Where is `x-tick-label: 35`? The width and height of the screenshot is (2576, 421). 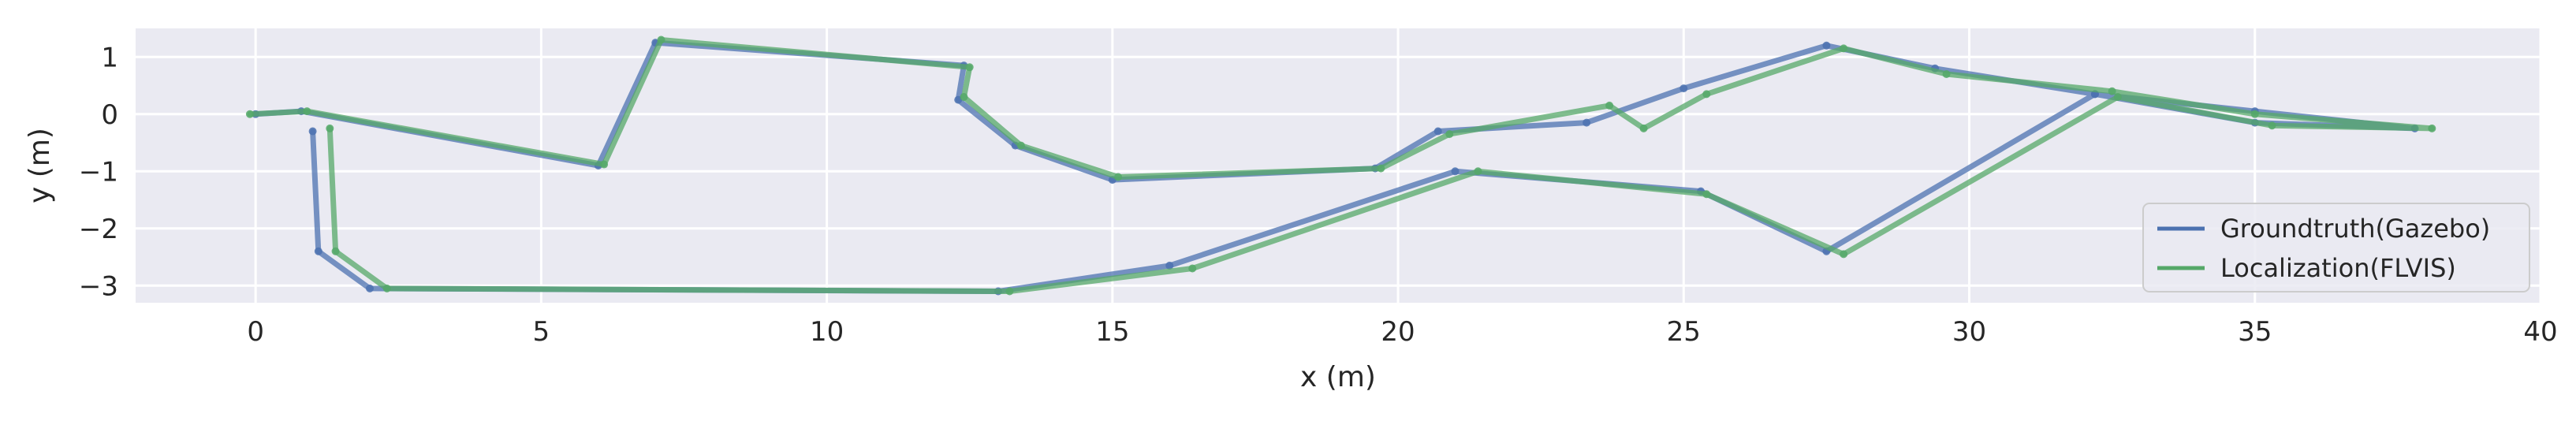 x-tick-label: 35 is located at coordinates (2255, 332).